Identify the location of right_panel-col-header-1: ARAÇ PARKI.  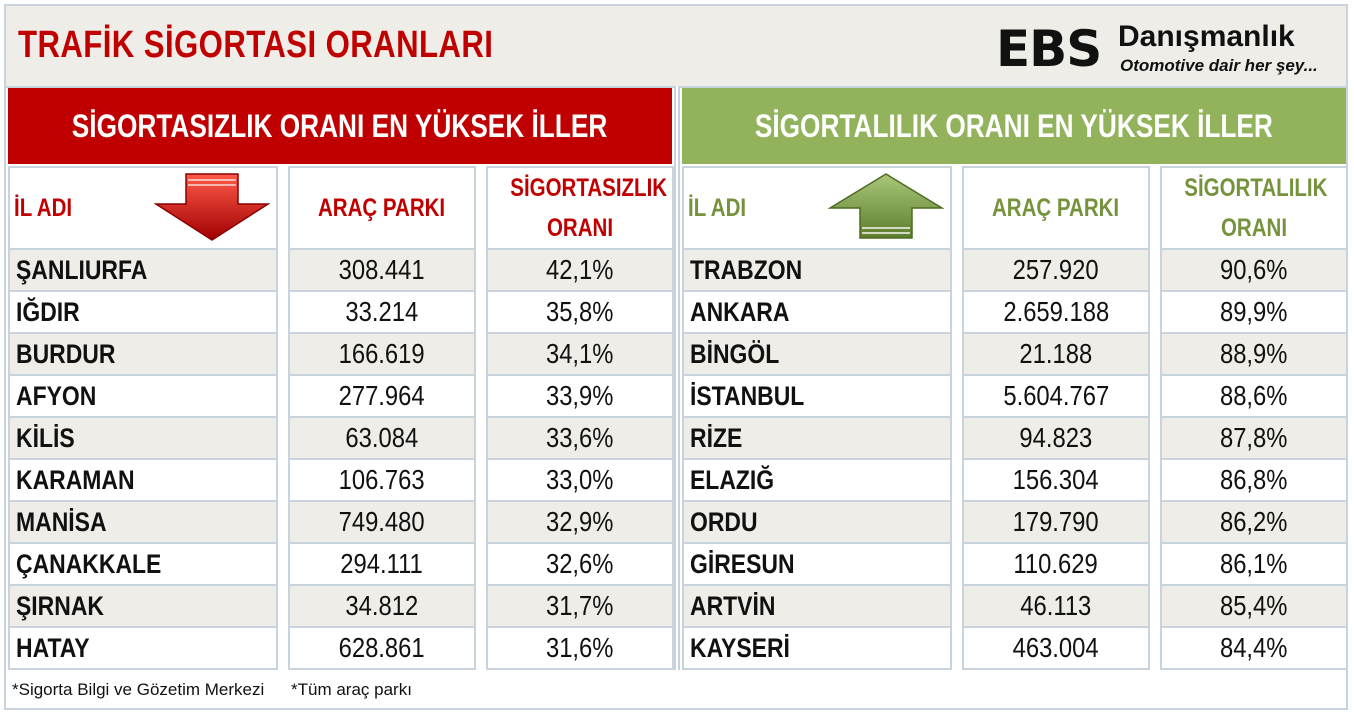
(1056, 208).